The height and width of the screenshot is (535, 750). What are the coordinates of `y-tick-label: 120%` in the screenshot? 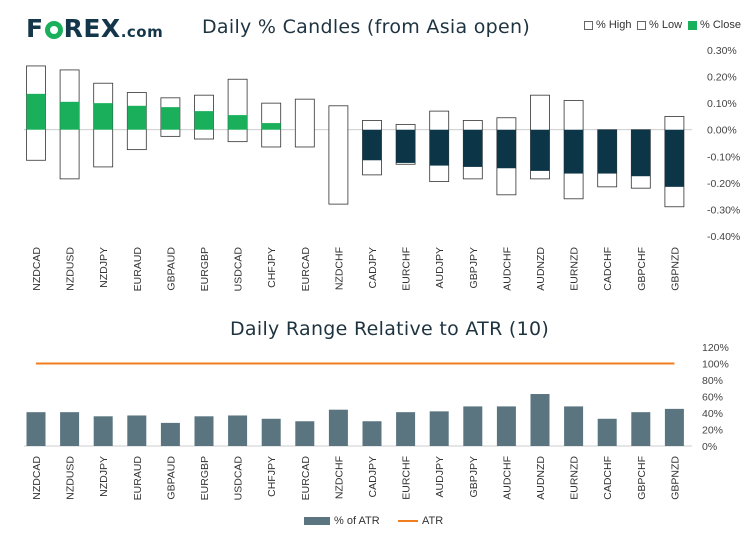 It's located at (715, 348).